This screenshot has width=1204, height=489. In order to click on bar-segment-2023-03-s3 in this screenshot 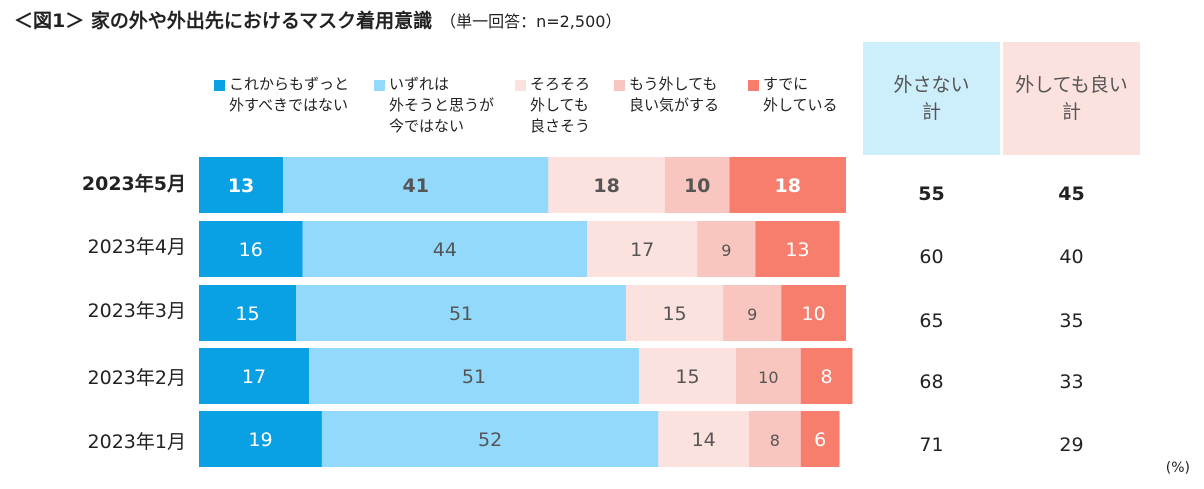, I will do `click(675, 313)`.